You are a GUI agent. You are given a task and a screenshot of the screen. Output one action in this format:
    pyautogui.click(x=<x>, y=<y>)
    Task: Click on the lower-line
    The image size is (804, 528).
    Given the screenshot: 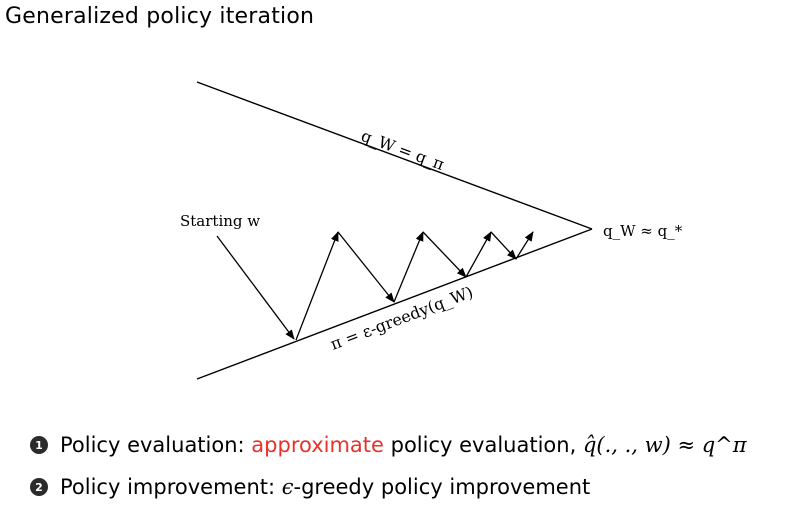 What is the action you would take?
    pyautogui.click(x=394, y=304)
    